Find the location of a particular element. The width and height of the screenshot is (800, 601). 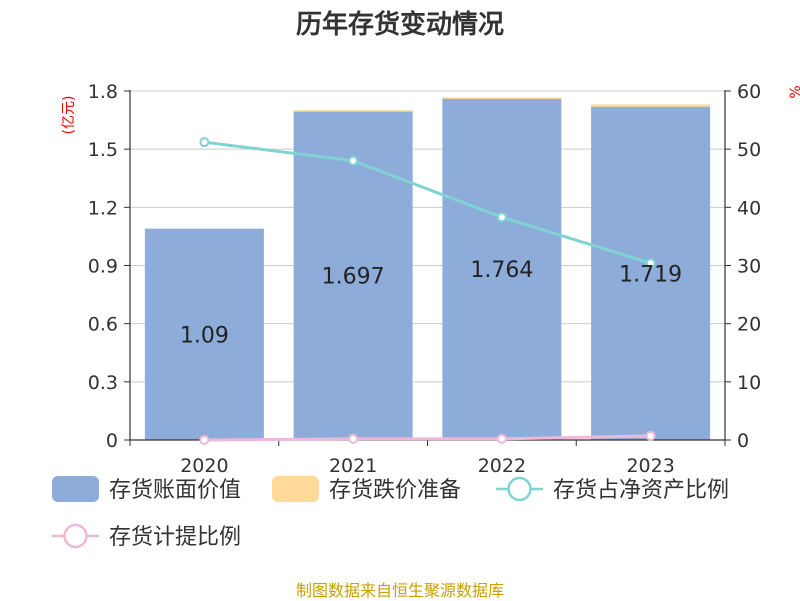

x-tick-label: 2020 is located at coordinates (204, 466).